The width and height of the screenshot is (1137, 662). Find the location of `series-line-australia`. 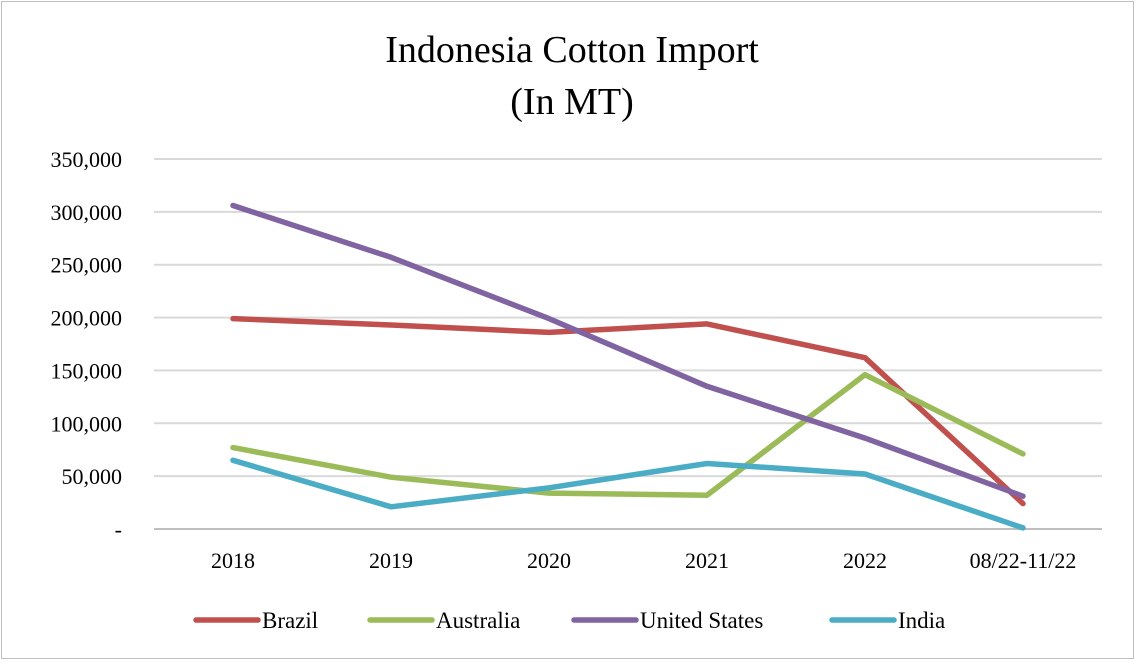

series-line-australia is located at coordinates (628, 434).